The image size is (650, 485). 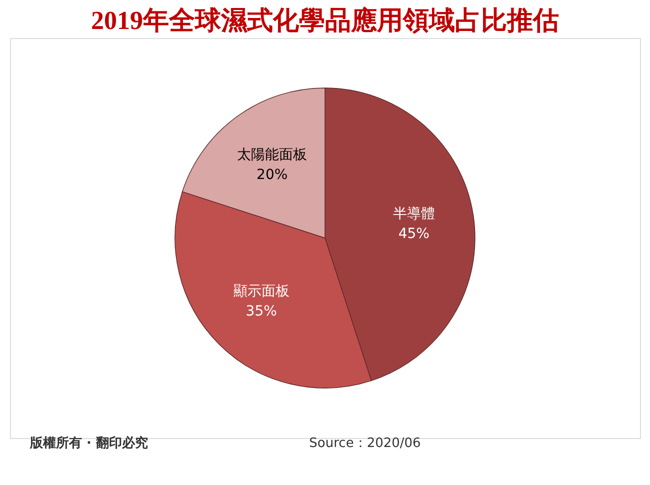 I want to click on data-label: 35%, so click(x=261, y=312).